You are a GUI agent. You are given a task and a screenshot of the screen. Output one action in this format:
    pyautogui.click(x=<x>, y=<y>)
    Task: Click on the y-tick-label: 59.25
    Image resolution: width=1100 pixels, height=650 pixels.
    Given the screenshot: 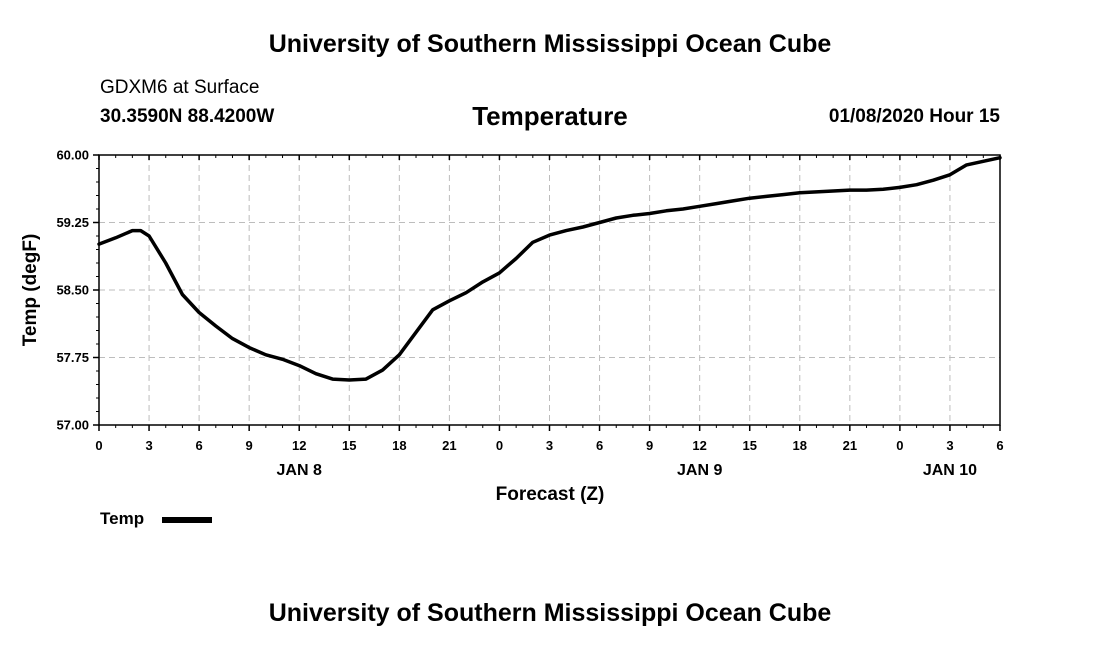 What is the action you would take?
    pyautogui.click(x=72, y=222)
    